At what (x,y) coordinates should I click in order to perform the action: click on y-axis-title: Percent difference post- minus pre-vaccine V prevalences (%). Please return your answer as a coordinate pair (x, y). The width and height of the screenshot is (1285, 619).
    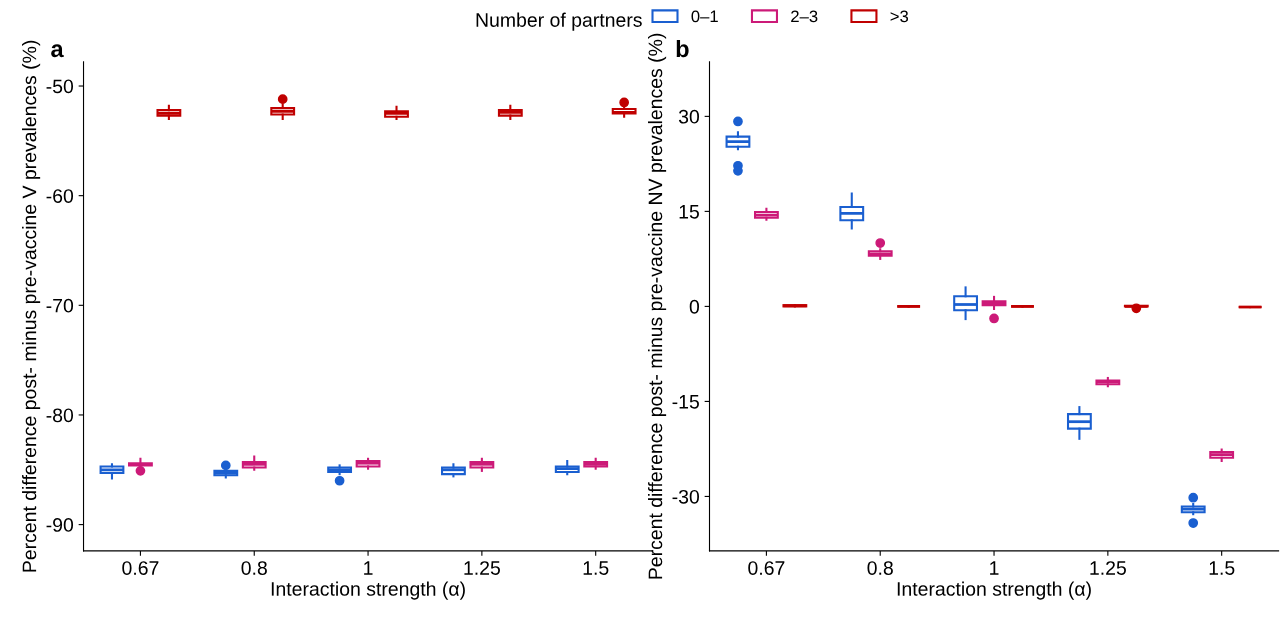
    Looking at the image, I should click on (31, 306).